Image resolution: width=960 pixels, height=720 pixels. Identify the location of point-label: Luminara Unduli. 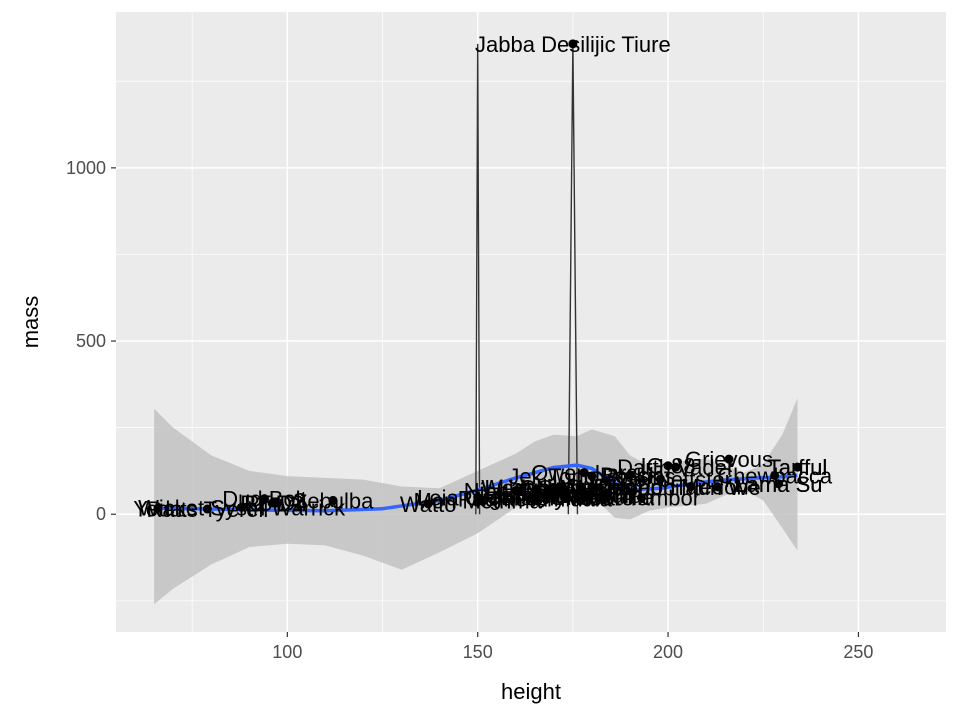
(554, 495).